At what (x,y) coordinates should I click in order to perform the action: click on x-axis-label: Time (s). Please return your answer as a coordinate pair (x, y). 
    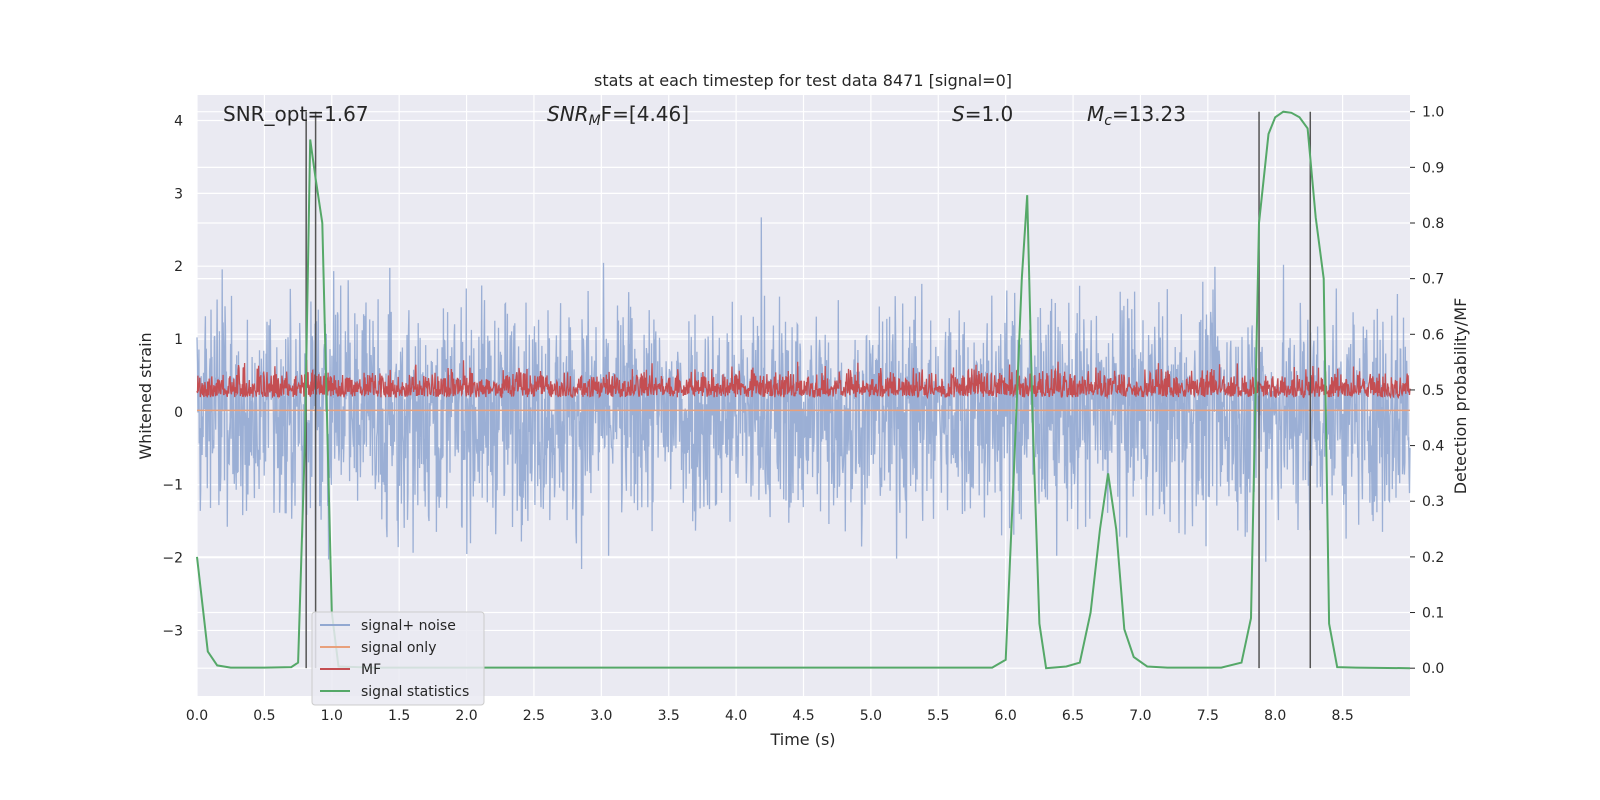
    Looking at the image, I should click on (802, 739).